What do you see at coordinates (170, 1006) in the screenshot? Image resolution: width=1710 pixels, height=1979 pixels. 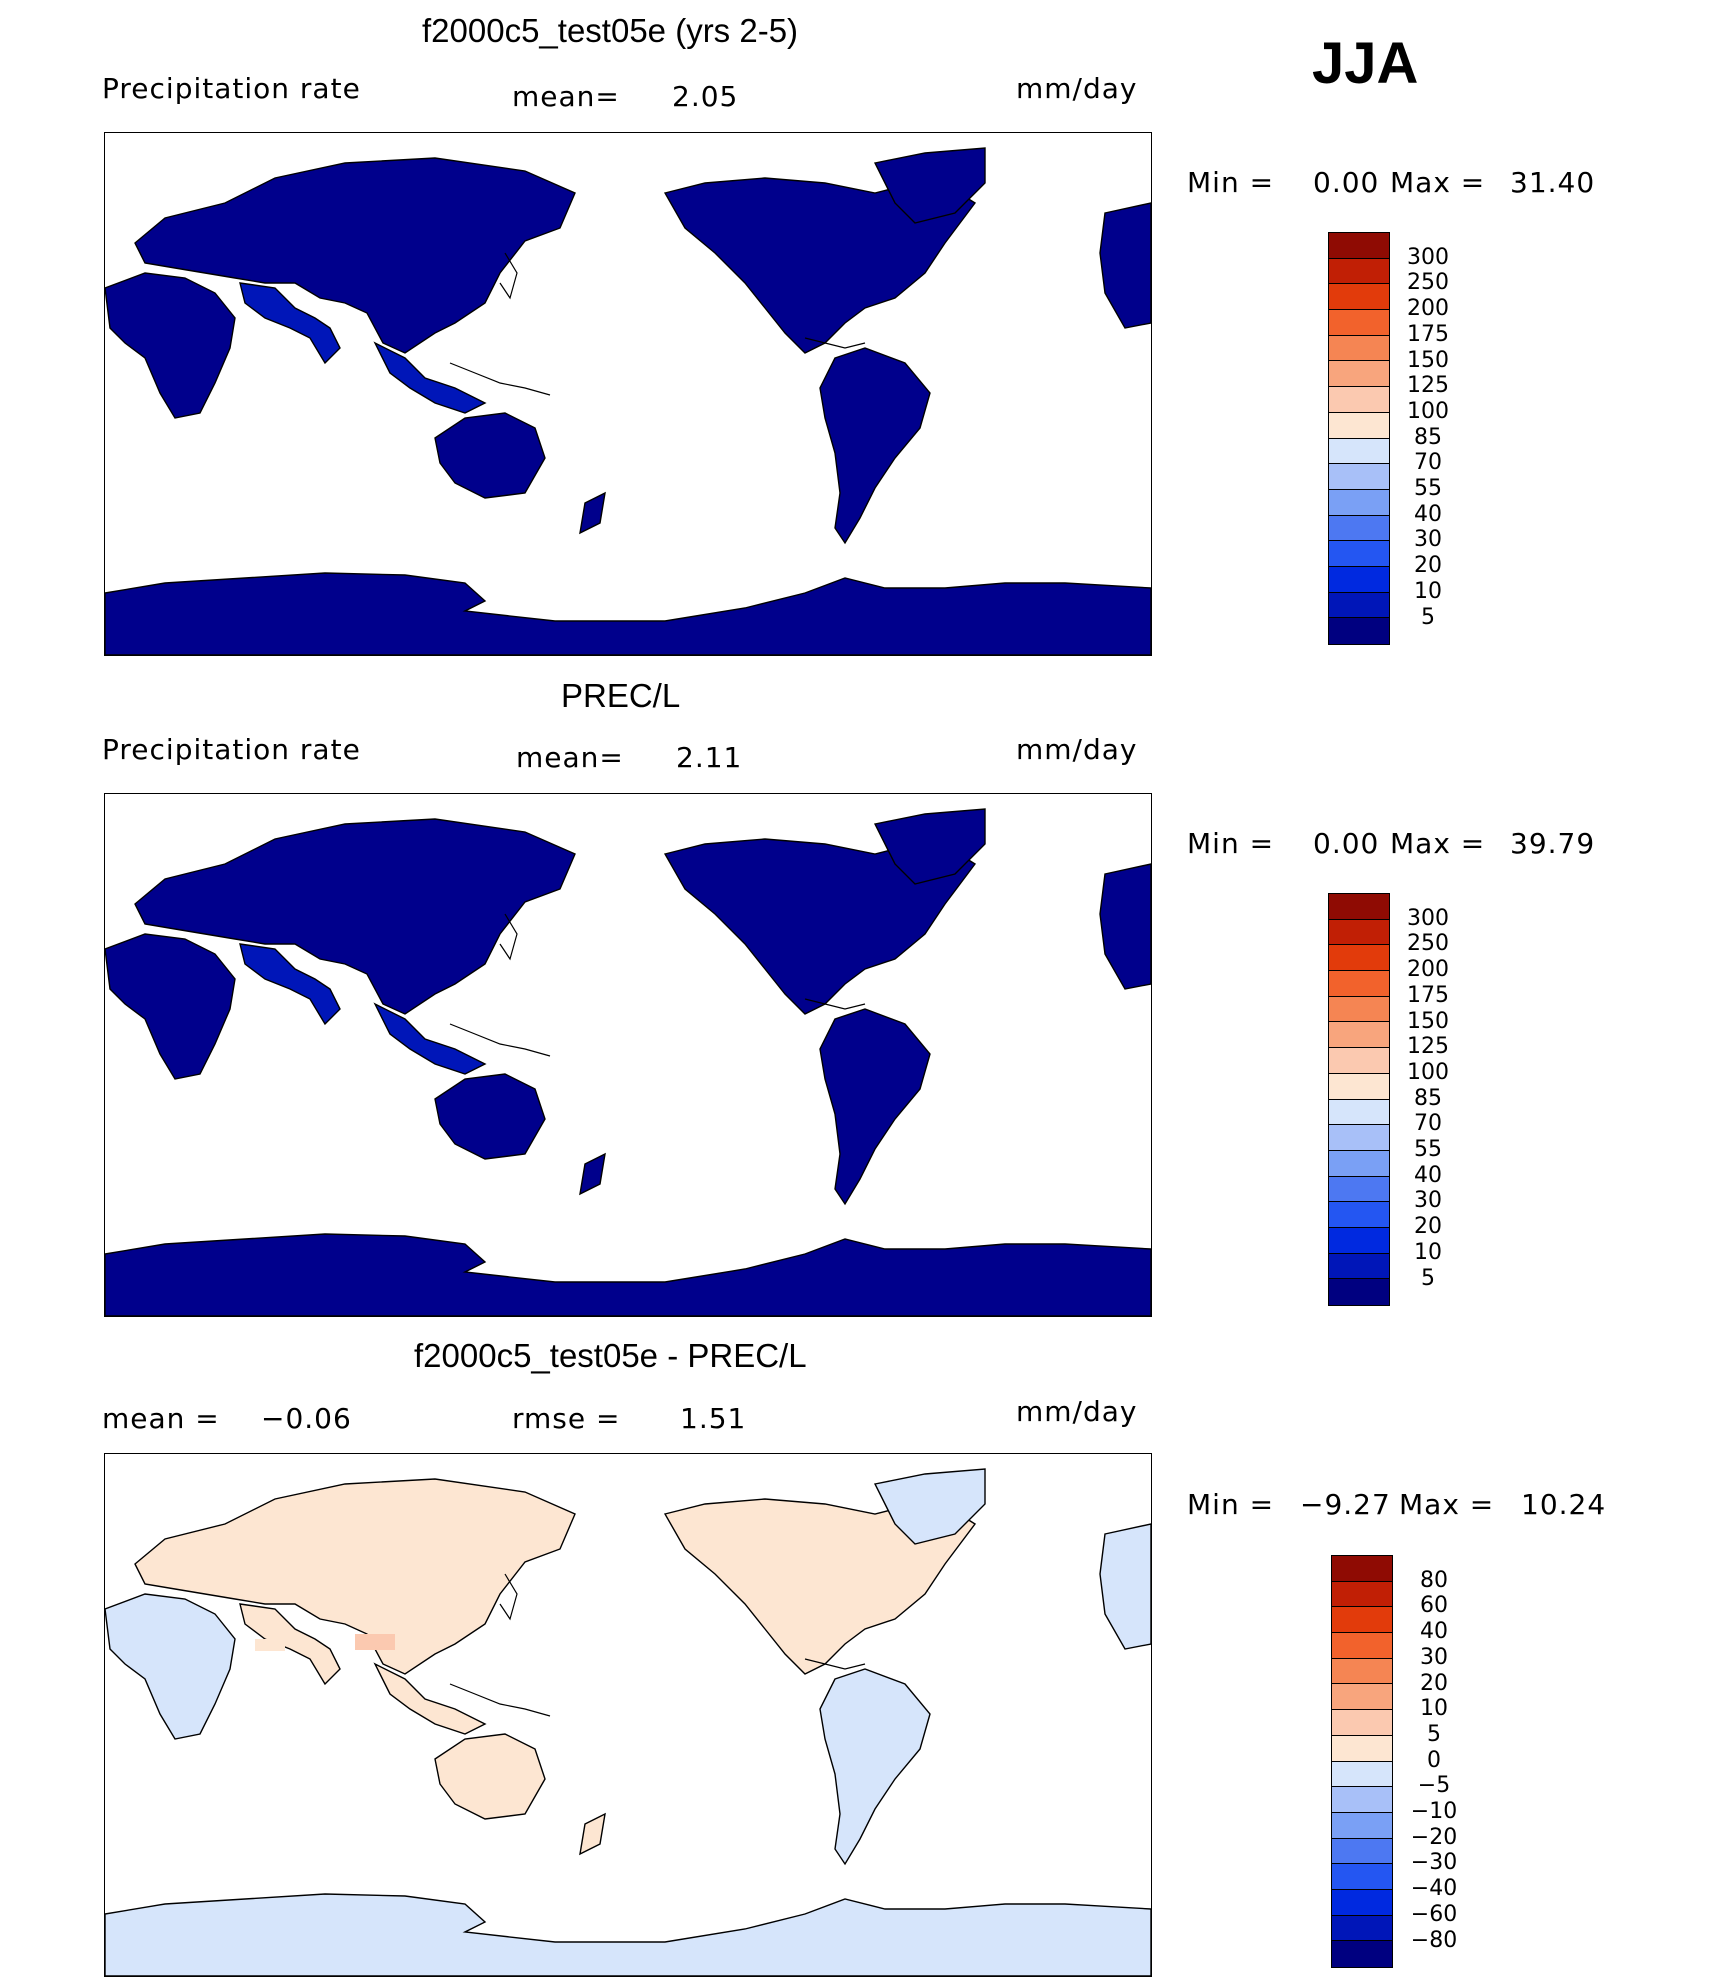 I see `landmass-africa` at bounding box center [170, 1006].